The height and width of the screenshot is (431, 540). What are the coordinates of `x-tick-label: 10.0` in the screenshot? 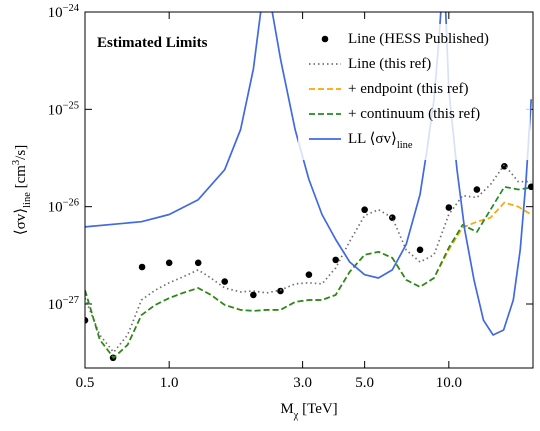 It's located at (449, 383).